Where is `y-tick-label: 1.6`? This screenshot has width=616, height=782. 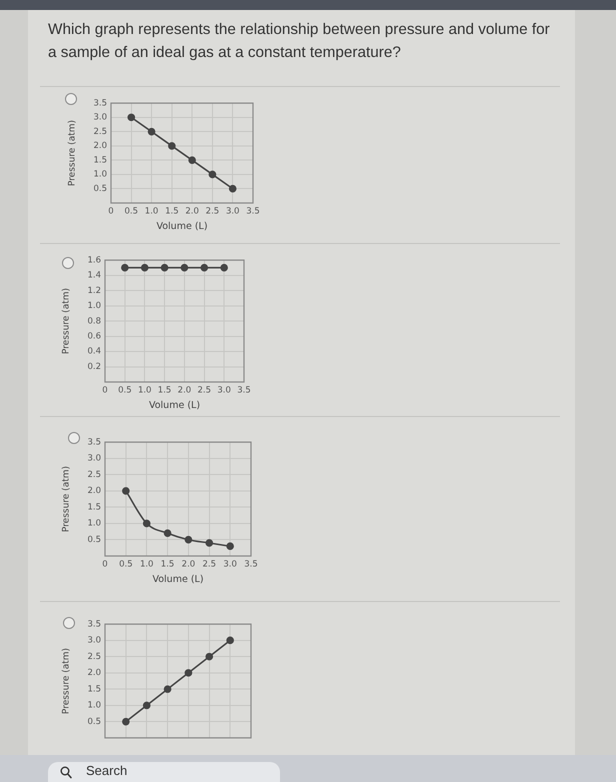 y-tick-label: 1.6 is located at coordinates (94, 260).